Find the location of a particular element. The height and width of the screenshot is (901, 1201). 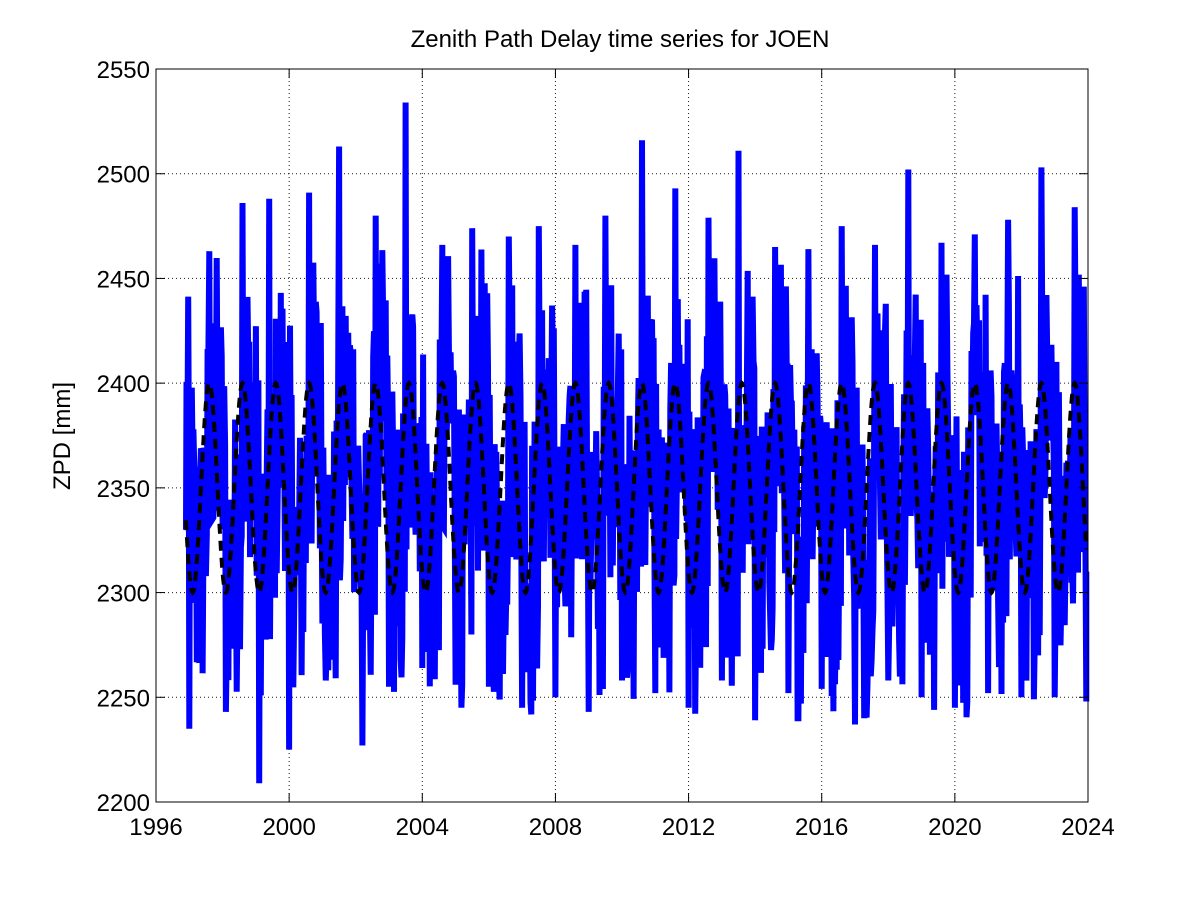

y-tick-label: 2450 is located at coordinates (123, 279).